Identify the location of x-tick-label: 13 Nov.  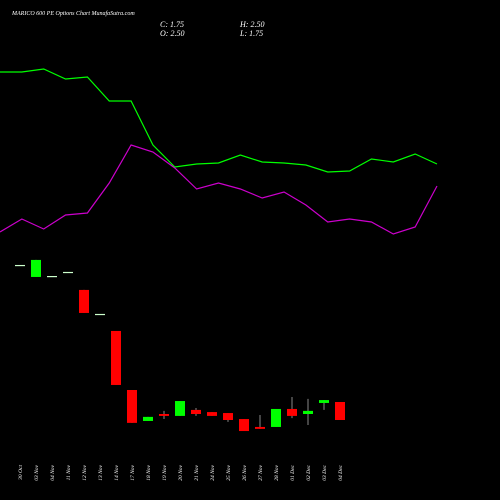
(101, 472).